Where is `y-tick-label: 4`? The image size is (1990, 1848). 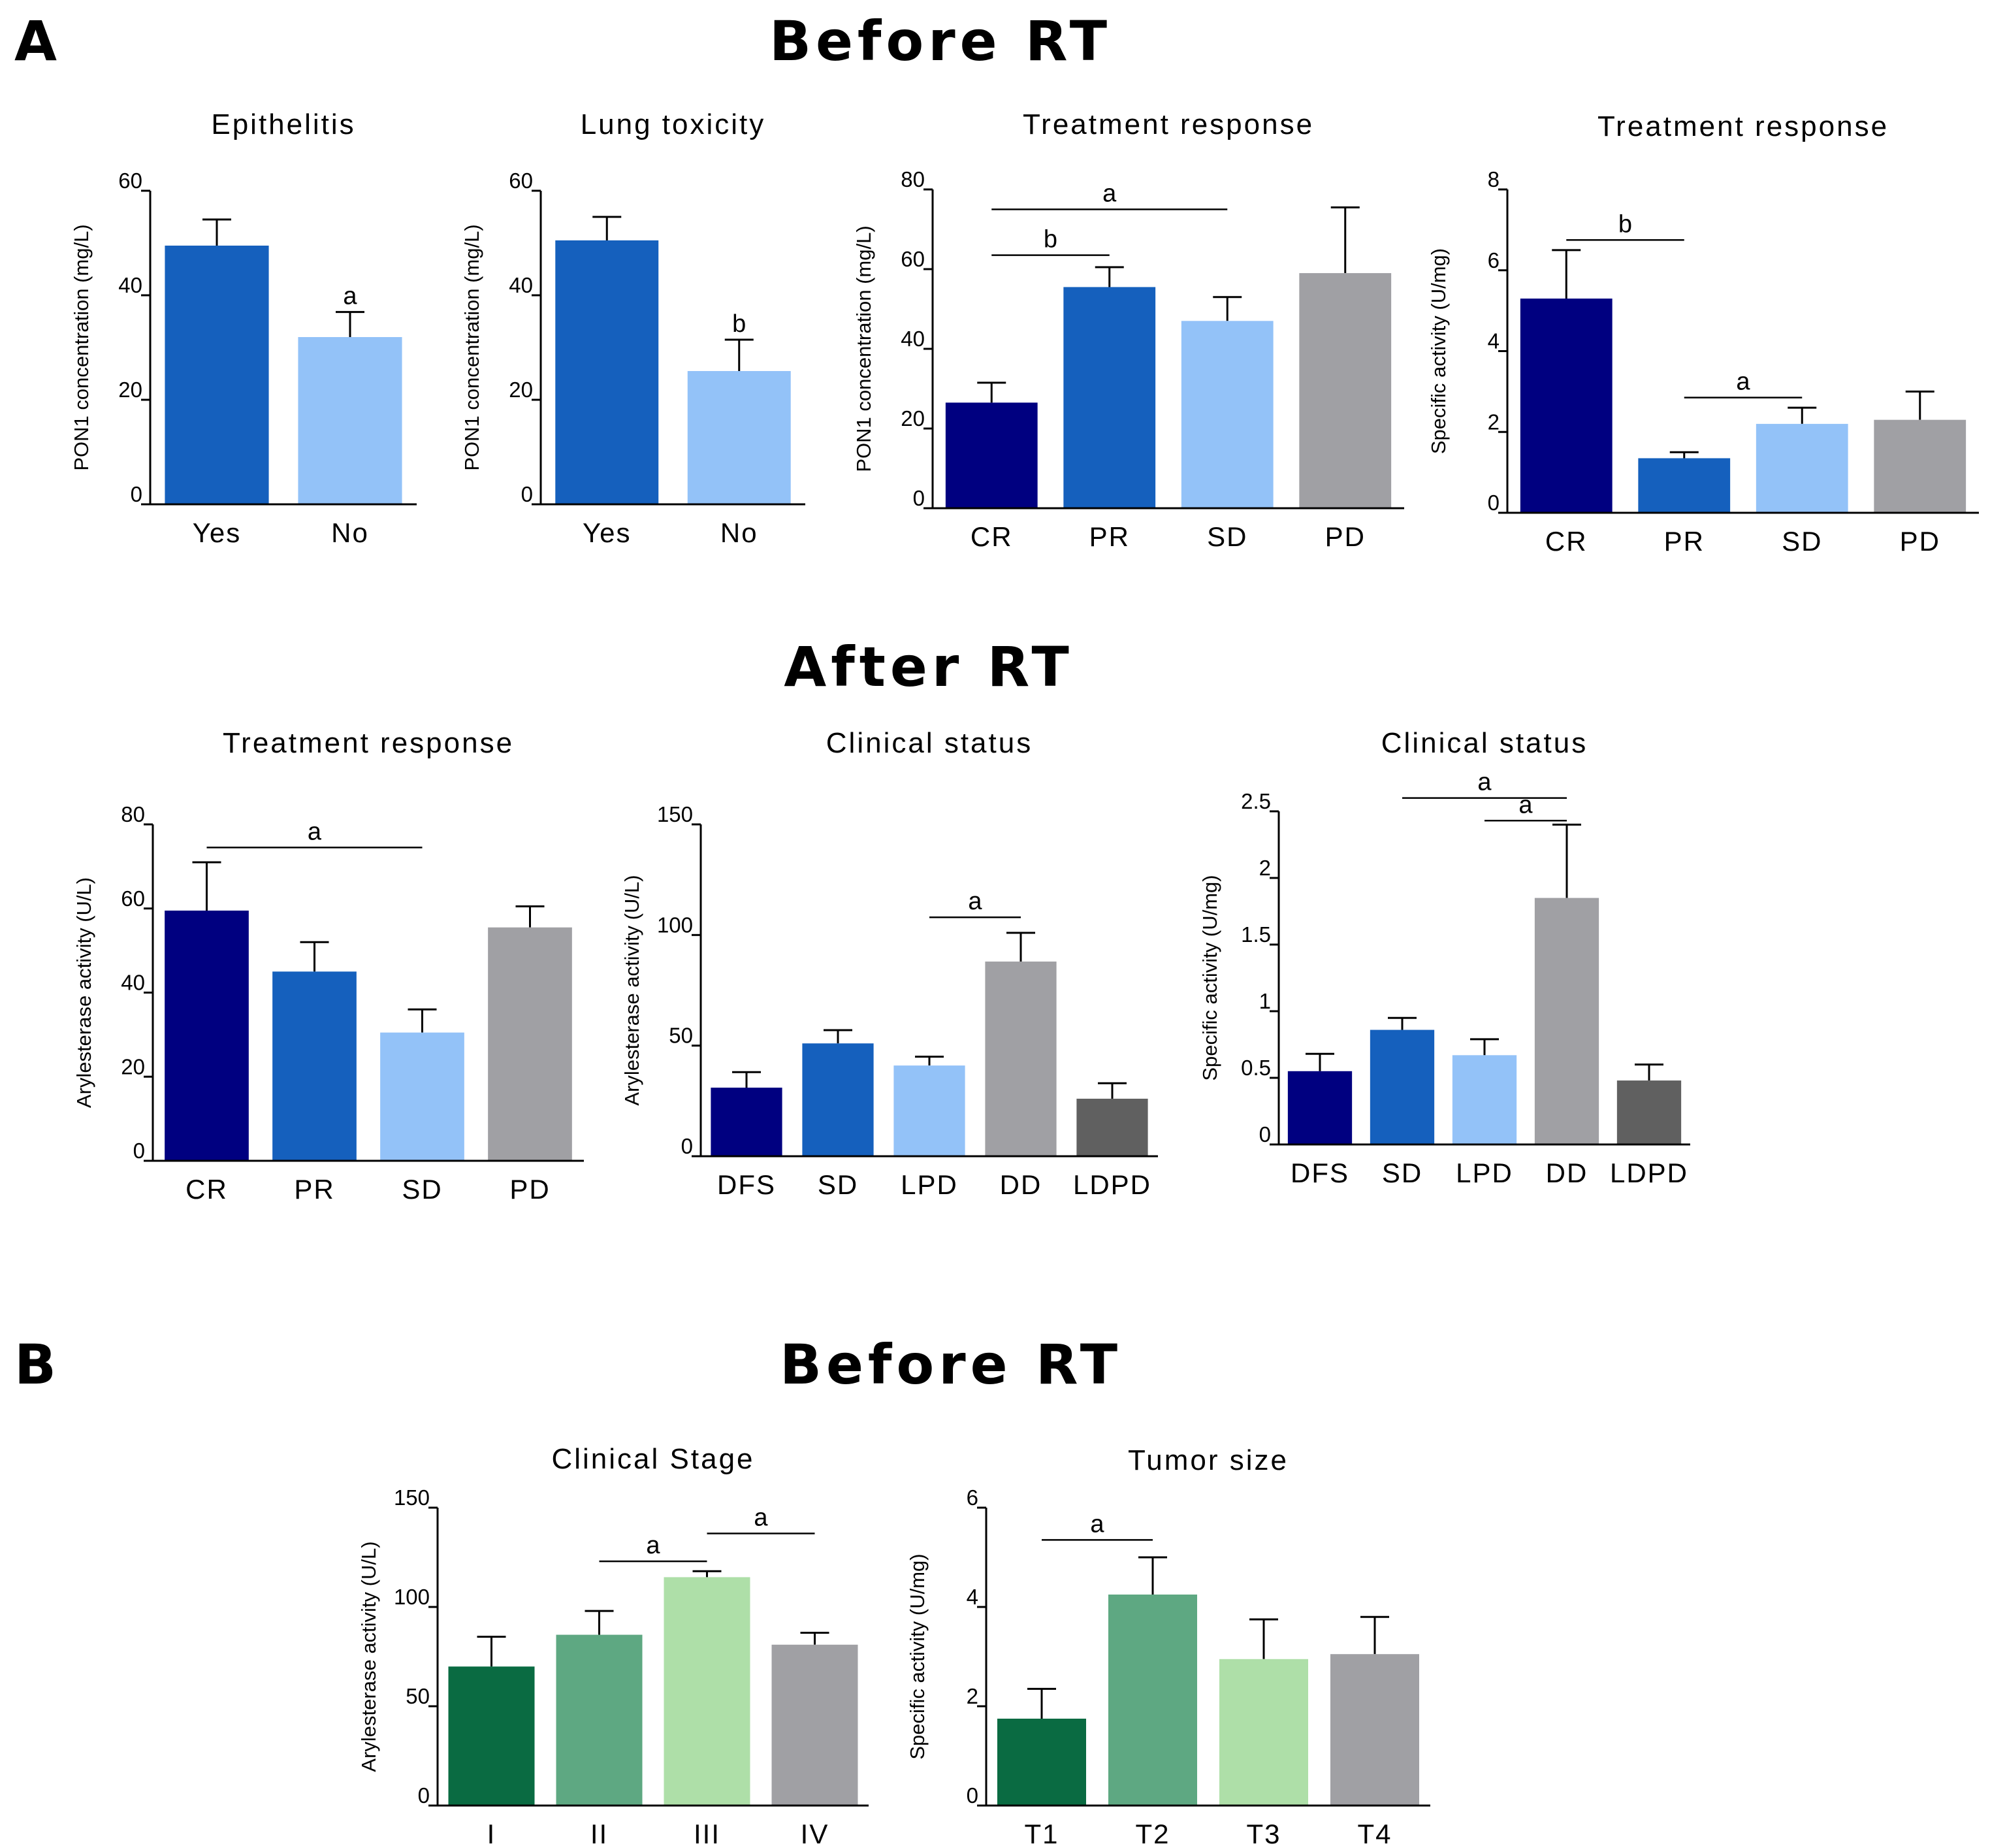
y-tick-label: 4 is located at coordinates (972, 1597).